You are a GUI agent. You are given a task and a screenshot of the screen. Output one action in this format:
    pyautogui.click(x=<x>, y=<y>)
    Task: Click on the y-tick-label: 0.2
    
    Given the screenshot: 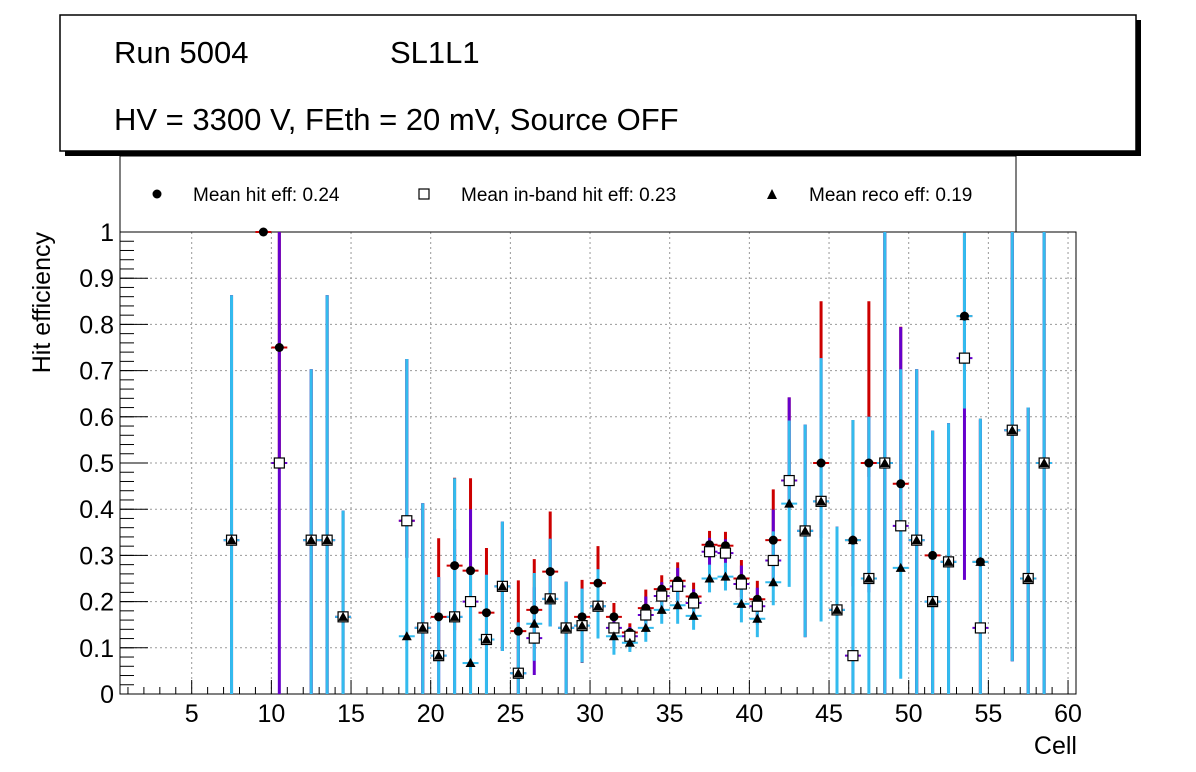 What is the action you would take?
    pyautogui.click(x=96, y=603)
    